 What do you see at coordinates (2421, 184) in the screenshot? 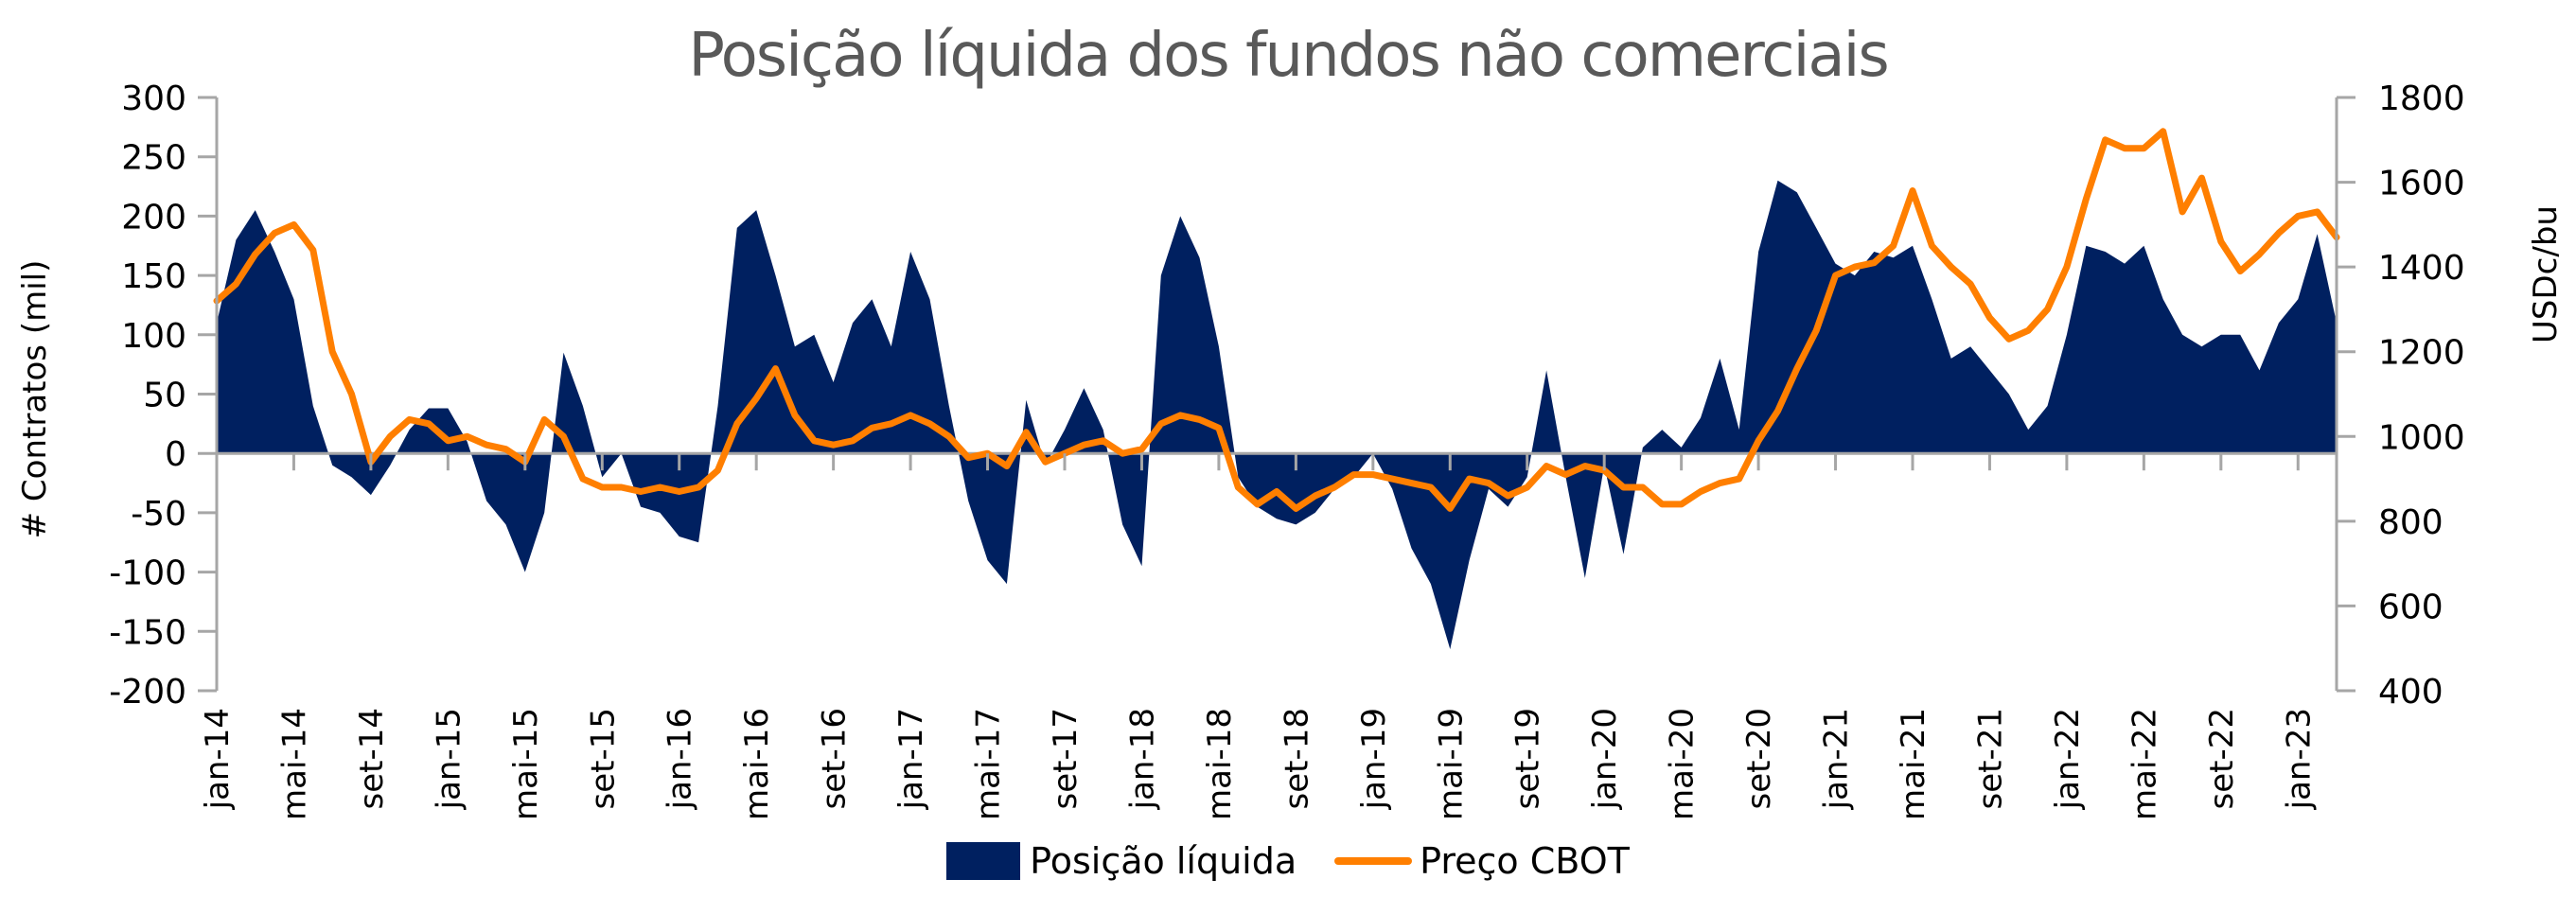
I see `y-tick-label-right: 1600` at bounding box center [2421, 184].